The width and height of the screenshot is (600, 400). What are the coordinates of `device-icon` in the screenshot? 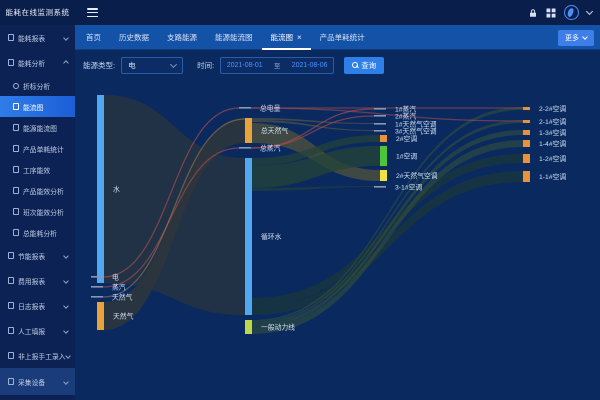 It's located at (11, 381).